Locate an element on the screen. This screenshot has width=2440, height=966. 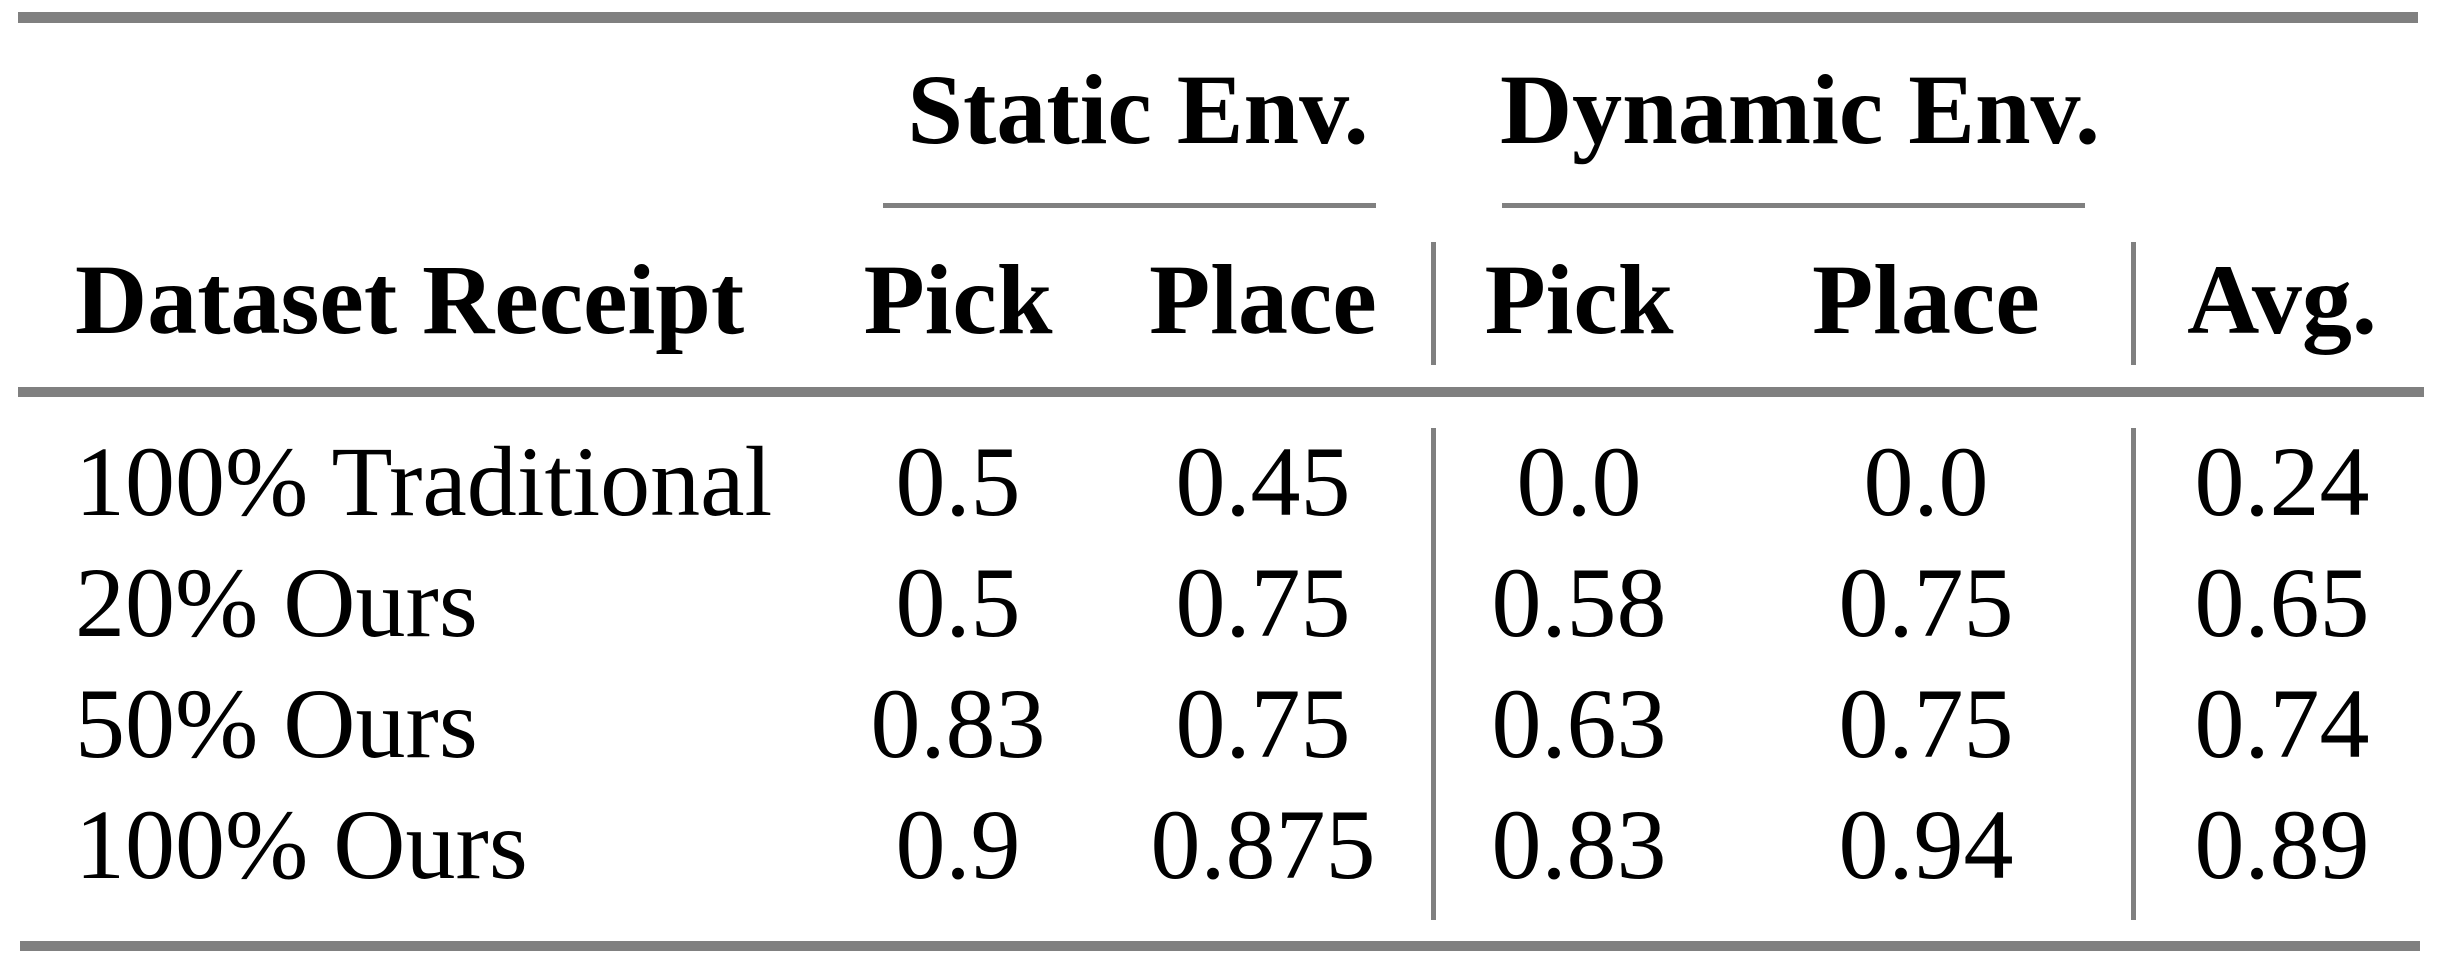
cell-static-place: 0.45 is located at coordinates (1263, 481).